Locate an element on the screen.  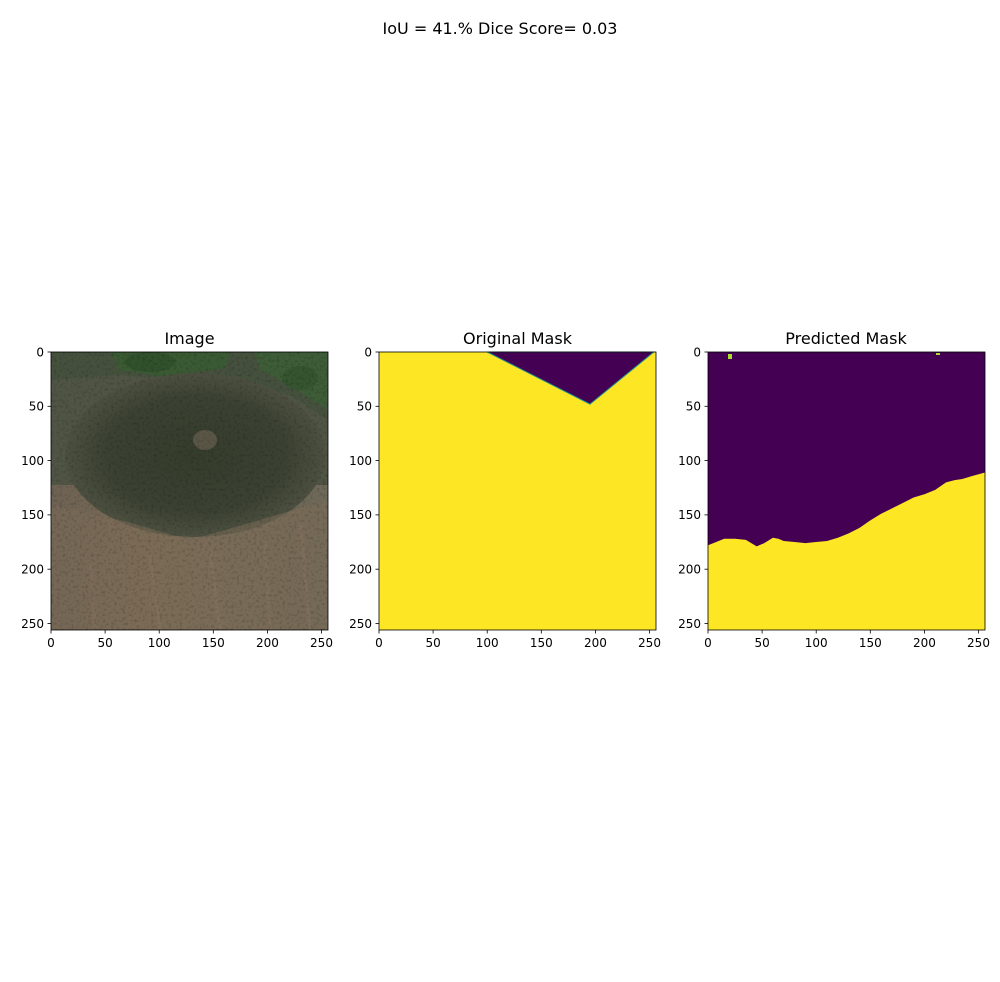
predicted-mask-region is located at coordinates (846, 551).